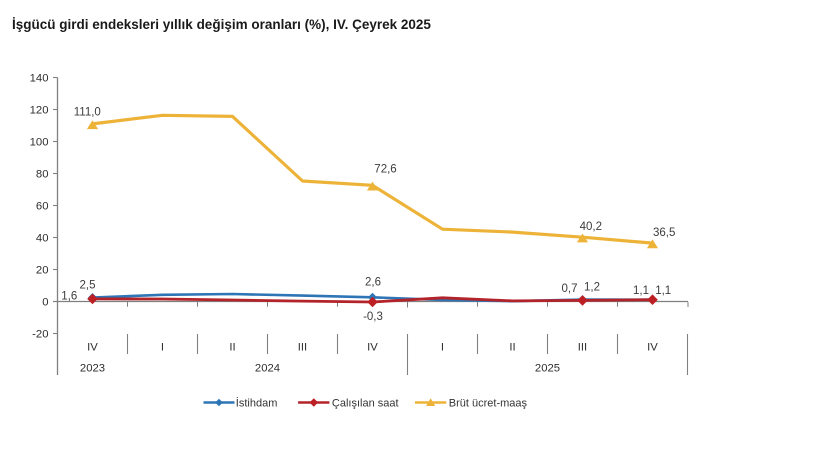 The image size is (823, 464). Describe the element at coordinates (257, 402) in the screenshot. I see `svg-text: İstihdam` at that location.